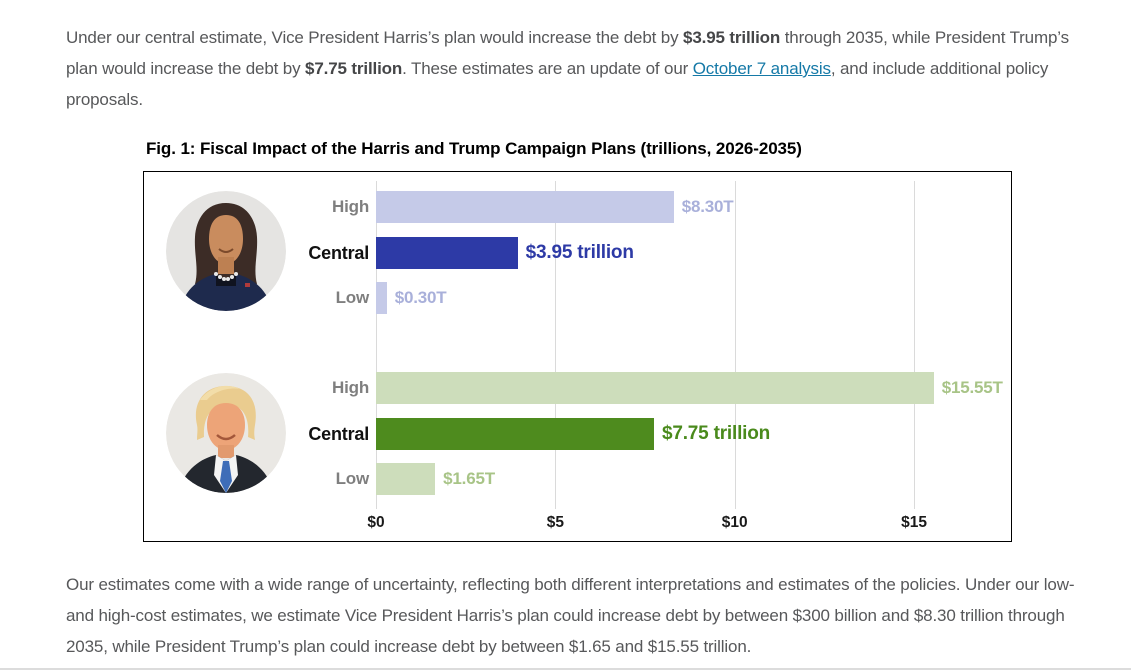  I want to click on bar-value-harris-low: $0.30T, so click(420, 297).